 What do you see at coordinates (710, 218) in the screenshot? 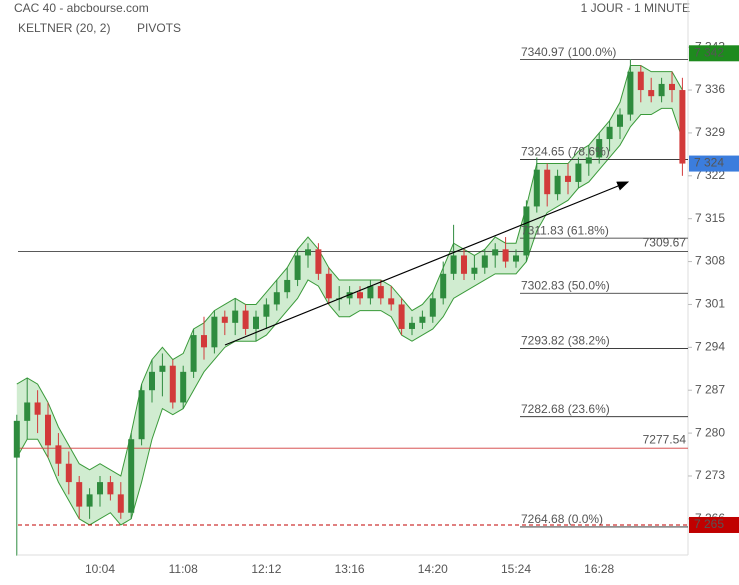
I see `y-tick-label: 7 315` at bounding box center [710, 218].